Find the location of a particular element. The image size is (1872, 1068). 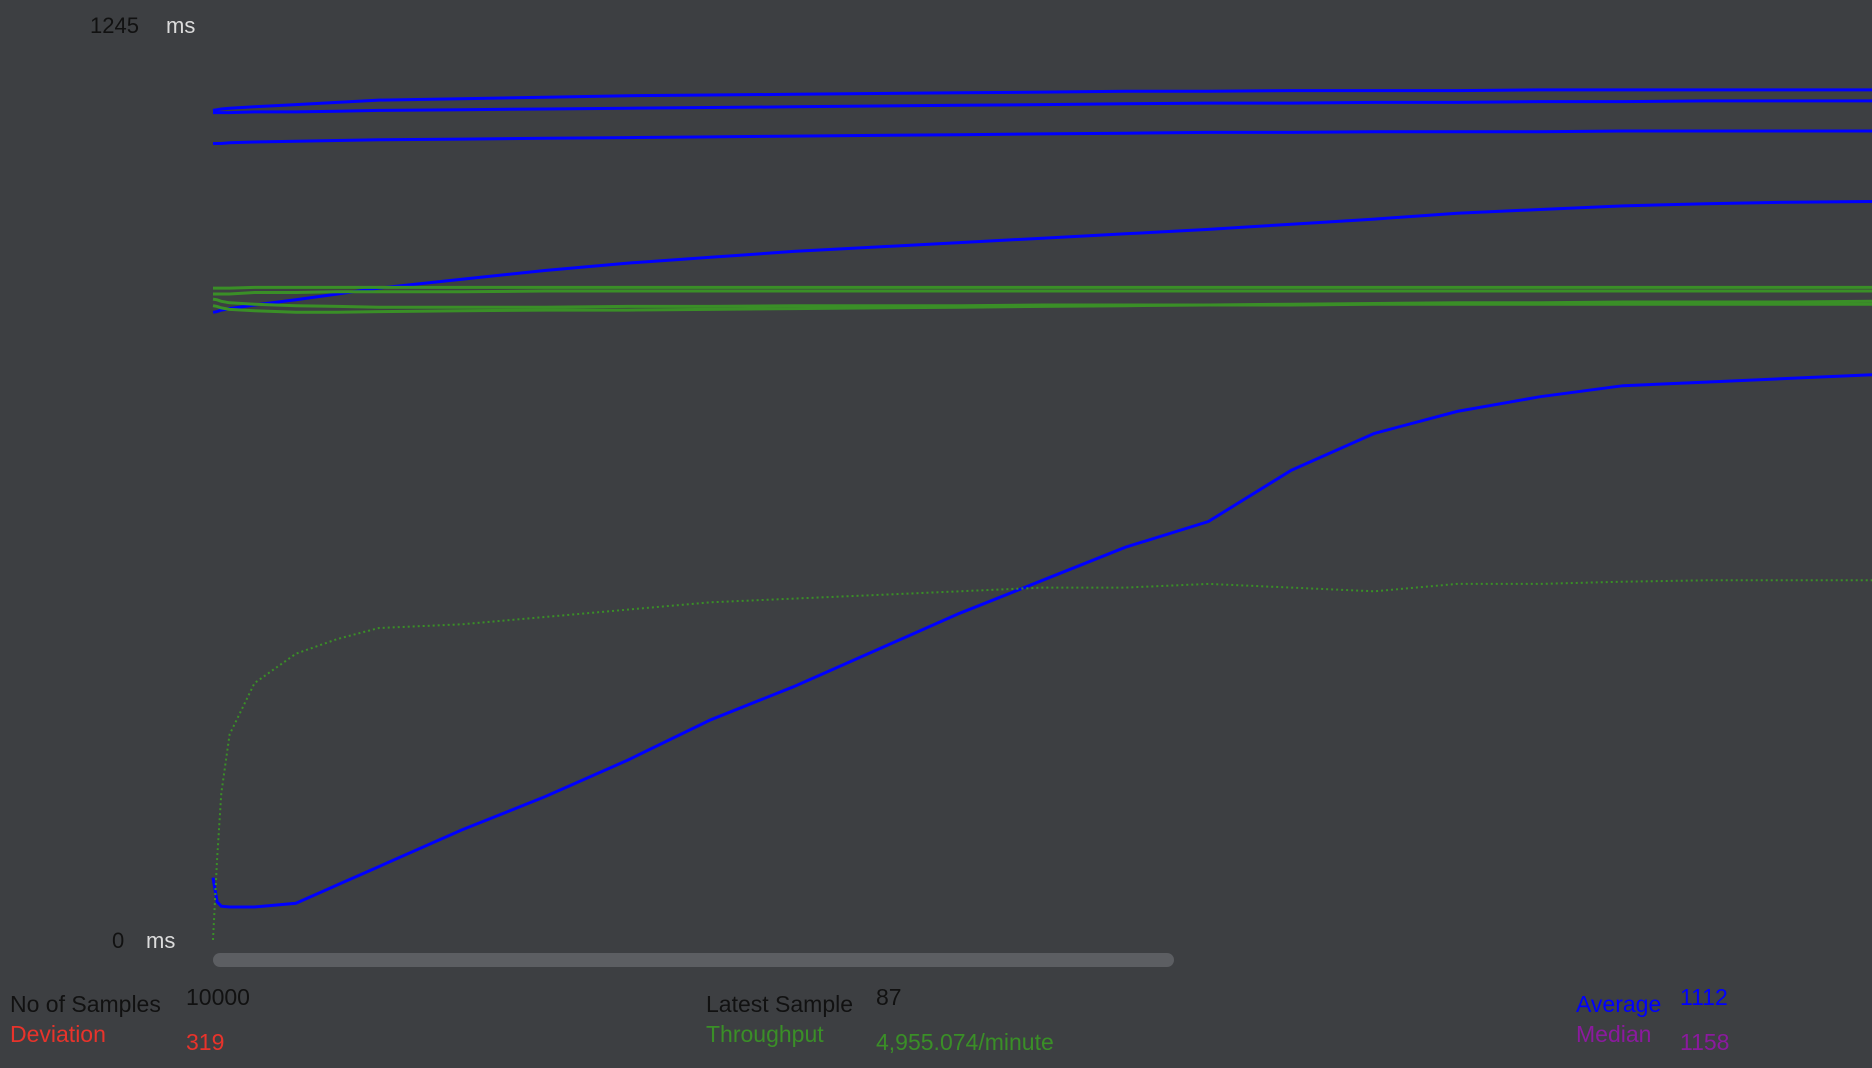

median-series-line is located at coordinates (1042, 100).